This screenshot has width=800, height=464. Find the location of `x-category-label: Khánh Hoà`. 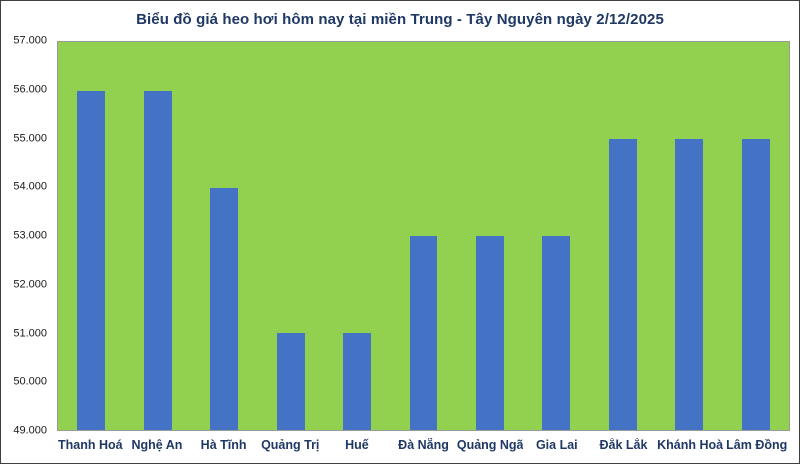

x-category-label: Khánh Hoà is located at coordinates (690, 445).